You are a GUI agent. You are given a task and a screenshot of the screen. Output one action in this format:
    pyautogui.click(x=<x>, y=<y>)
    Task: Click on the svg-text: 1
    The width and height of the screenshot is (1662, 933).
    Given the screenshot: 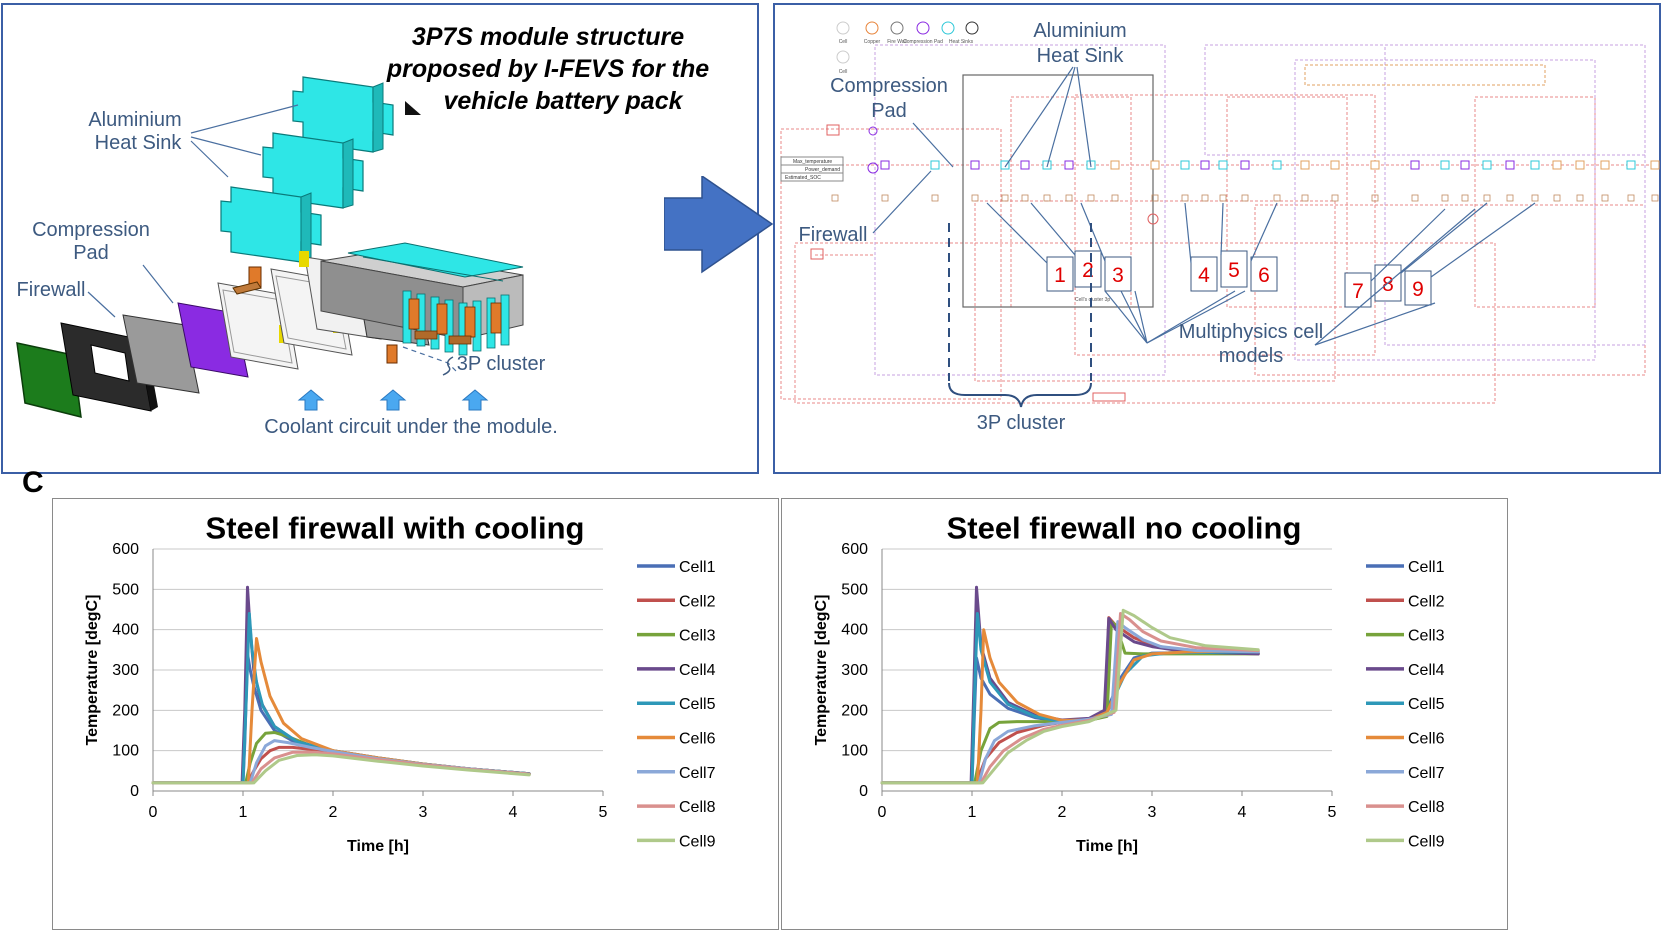 What is the action you would take?
    pyautogui.click(x=1060, y=275)
    